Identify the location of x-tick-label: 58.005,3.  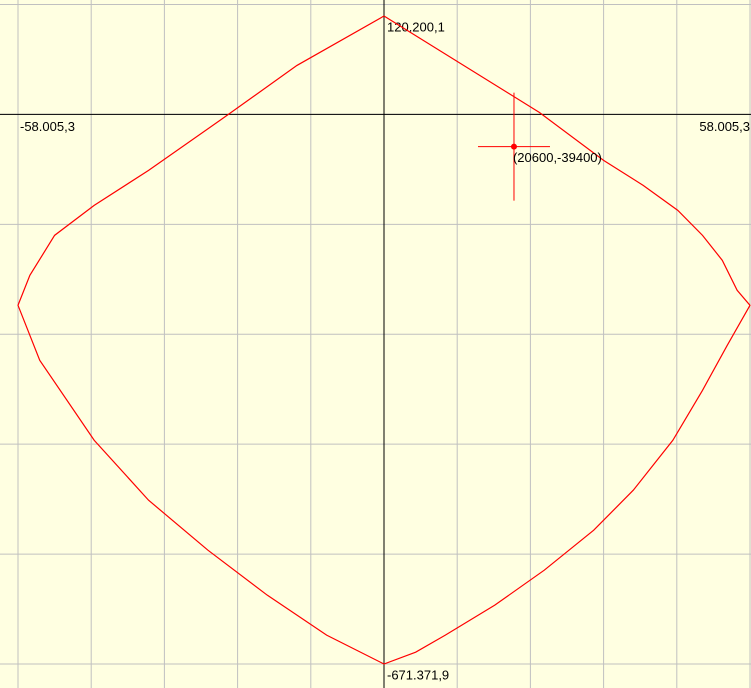
(724, 126).